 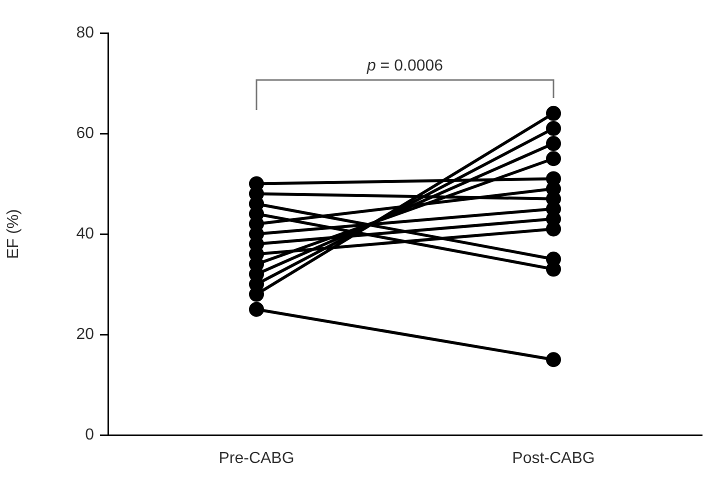 What do you see at coordinates (256, 459) in the screenshot?
I see `x-tick-label: Pre-CABG` at bounding box center [256, 459].